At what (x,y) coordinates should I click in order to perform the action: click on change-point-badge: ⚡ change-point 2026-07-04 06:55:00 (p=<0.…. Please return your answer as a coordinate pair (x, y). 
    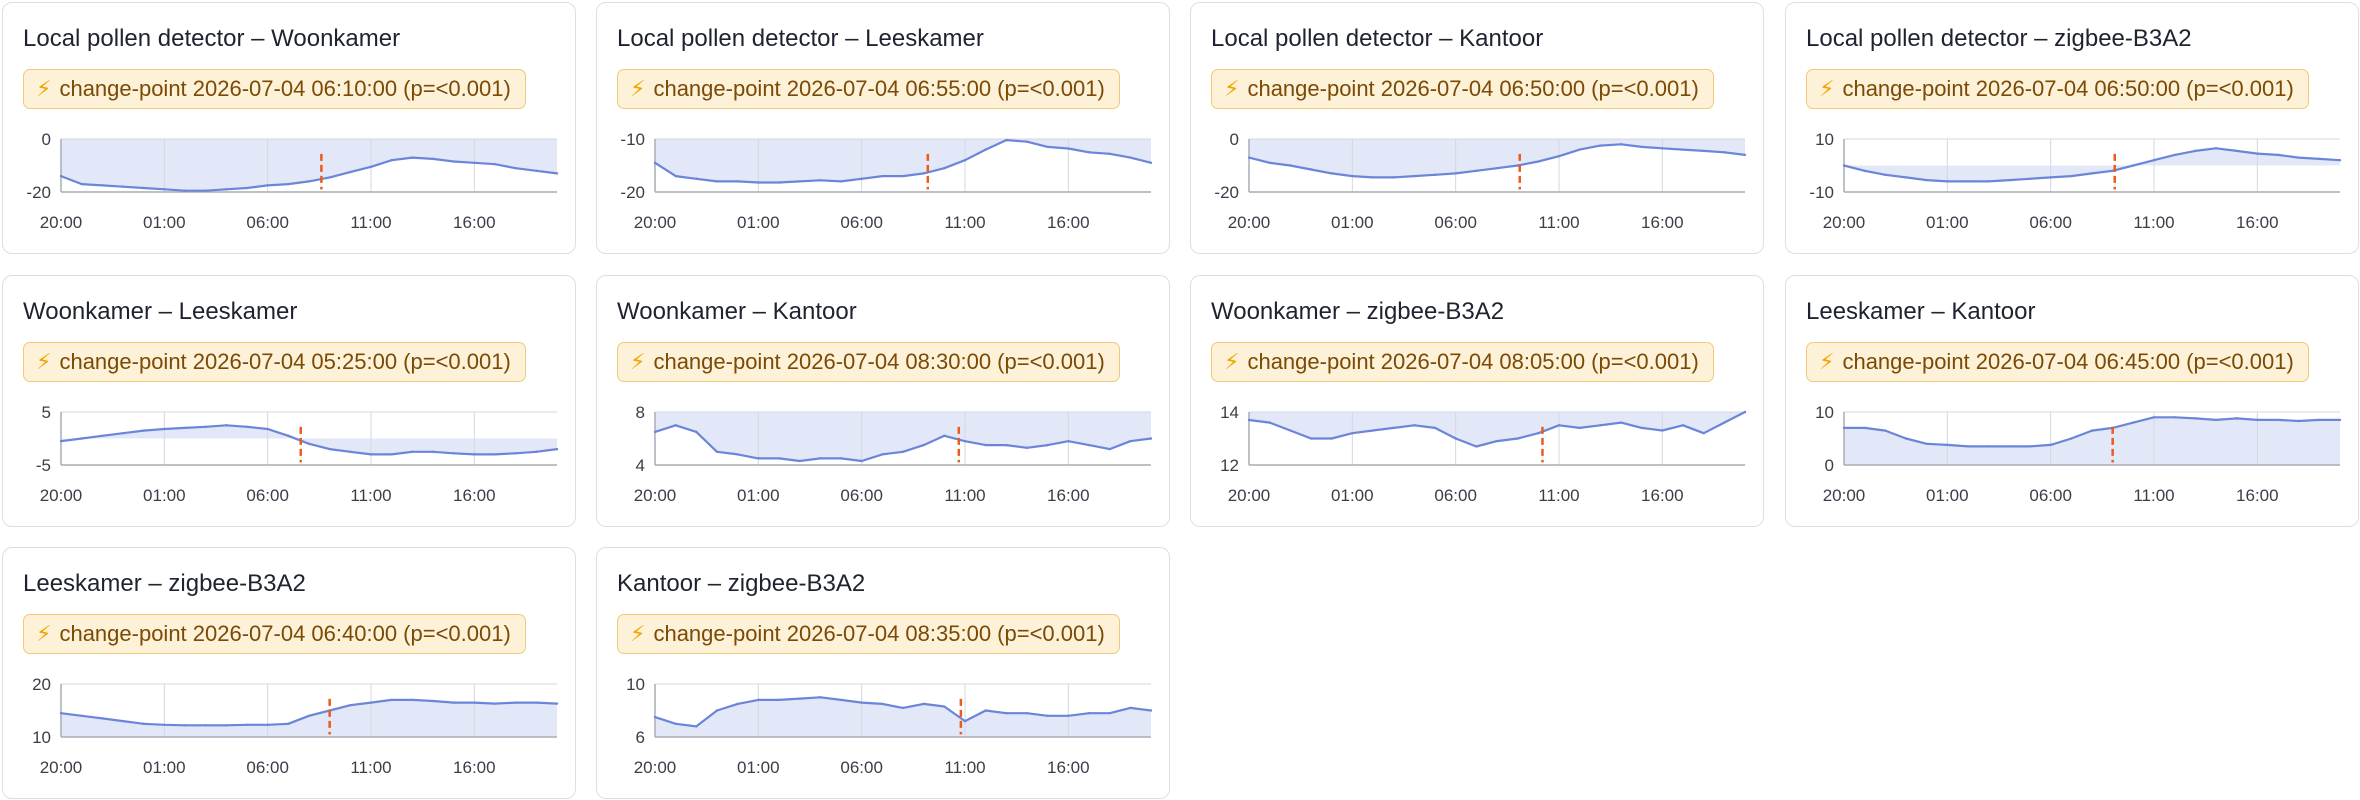
    Looking at the image, I should click on (868, 89).